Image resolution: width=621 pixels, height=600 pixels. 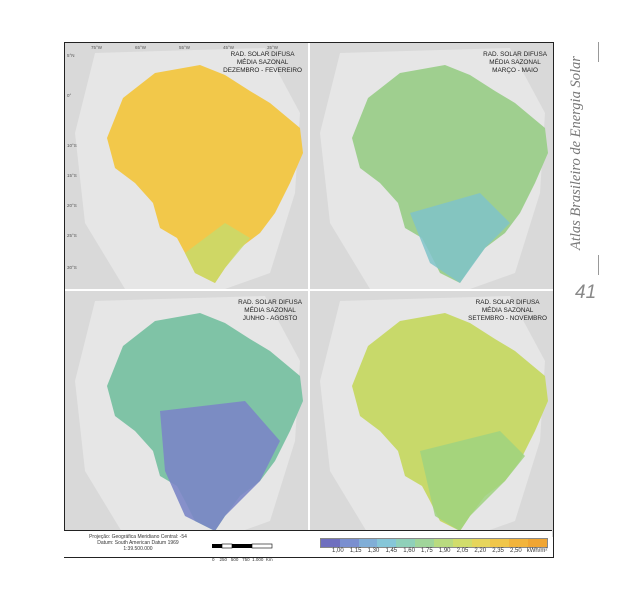 I want to click on legend-value: 1,30, so click(x=373, y=551).